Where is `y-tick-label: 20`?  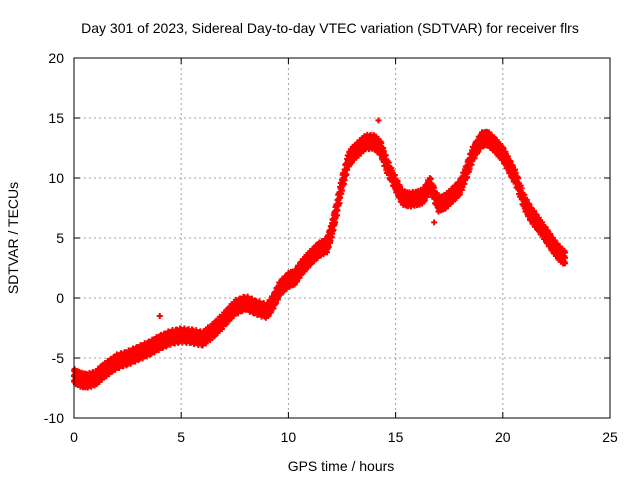
y-tick-label: 20 is located at coordinates (56, 58).